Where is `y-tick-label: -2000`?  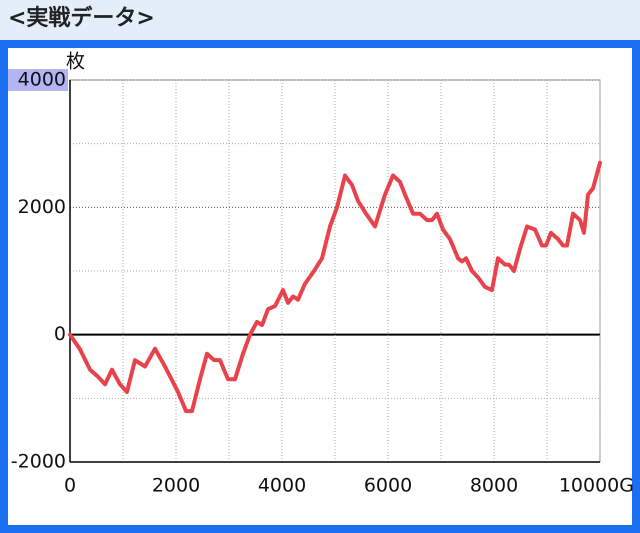 y-tick-label: -2000 is located at coordinates (38, 462).